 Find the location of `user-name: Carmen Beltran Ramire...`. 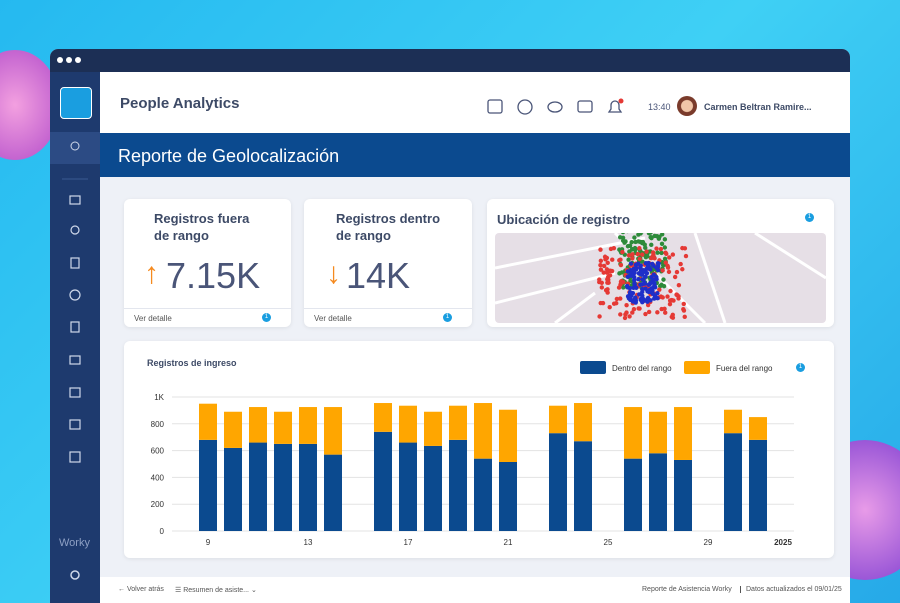

user-name: Carmen Beltran Ramire... is located at coordinates (758, 107).